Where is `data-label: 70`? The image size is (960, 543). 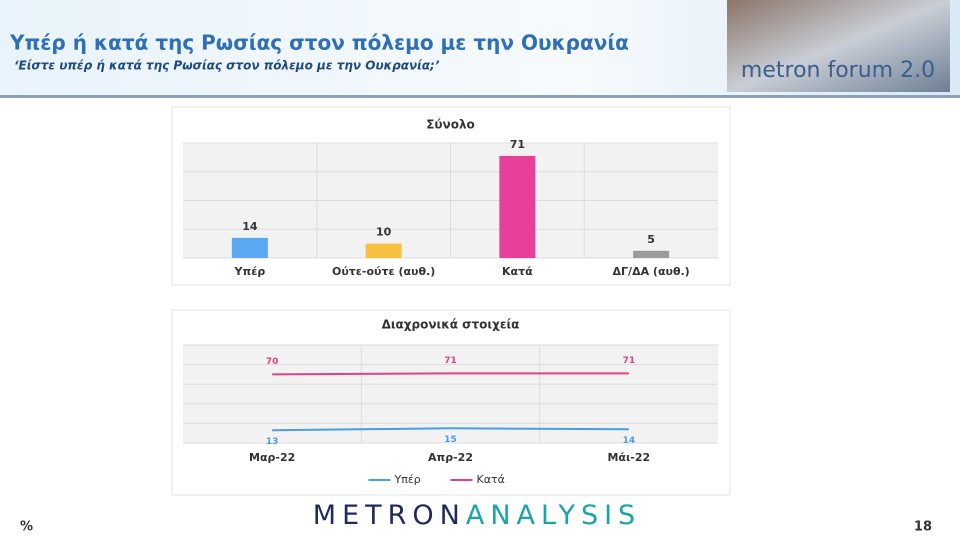
data-label: 70 is located at coordinates (272, 362).